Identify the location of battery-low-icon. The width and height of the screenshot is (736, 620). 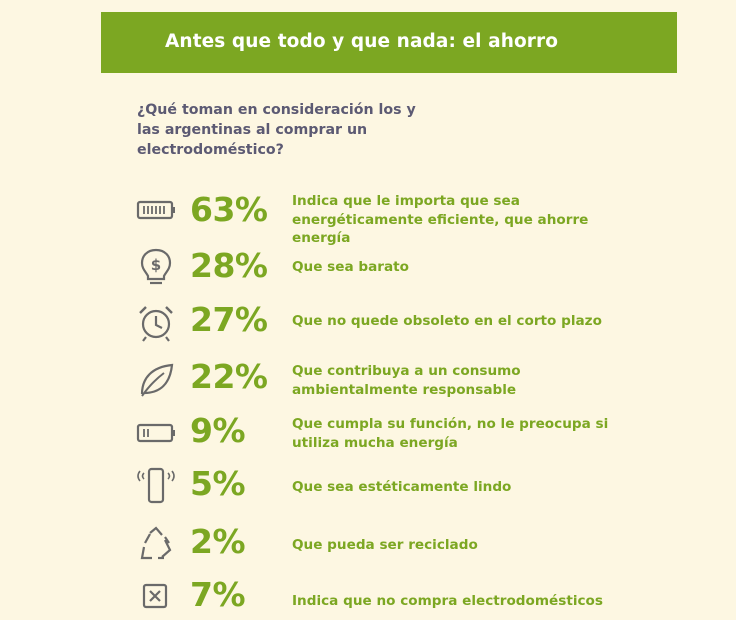
(156, 433).